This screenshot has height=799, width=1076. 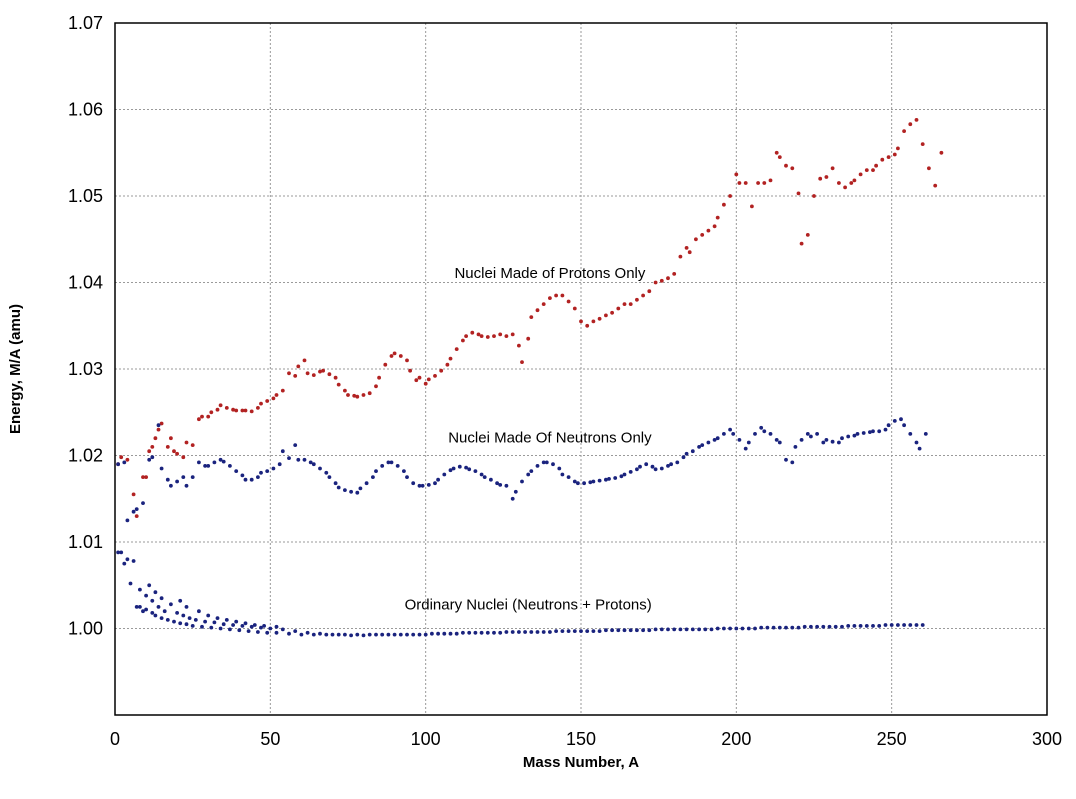 What do you see at coordinates (550, 438) in the screenshot?
I see `annotation-label: Nuclei Made Of Neutrons Only` at bounding box center [550, 438].